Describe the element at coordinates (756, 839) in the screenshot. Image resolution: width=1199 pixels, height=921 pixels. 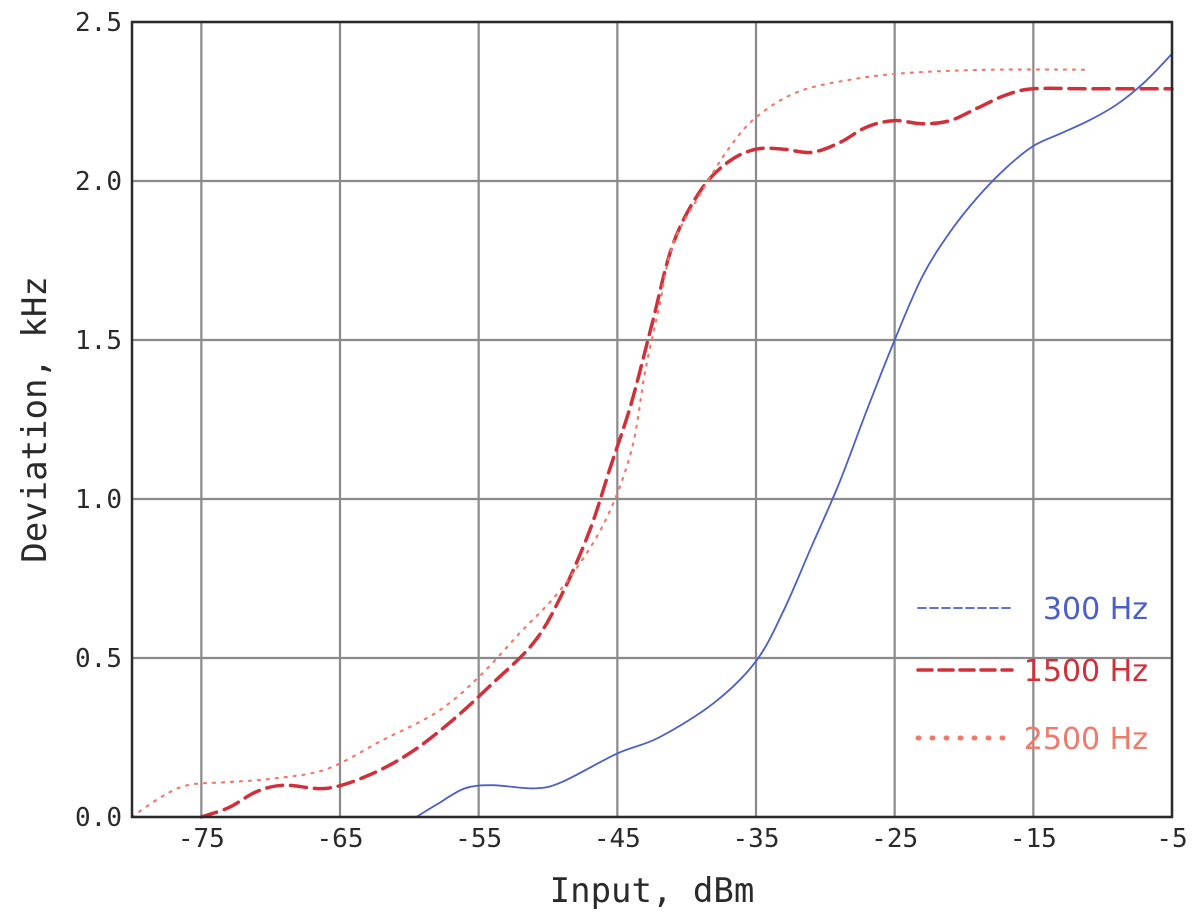
I see `x-tick-label: -35` at that location.